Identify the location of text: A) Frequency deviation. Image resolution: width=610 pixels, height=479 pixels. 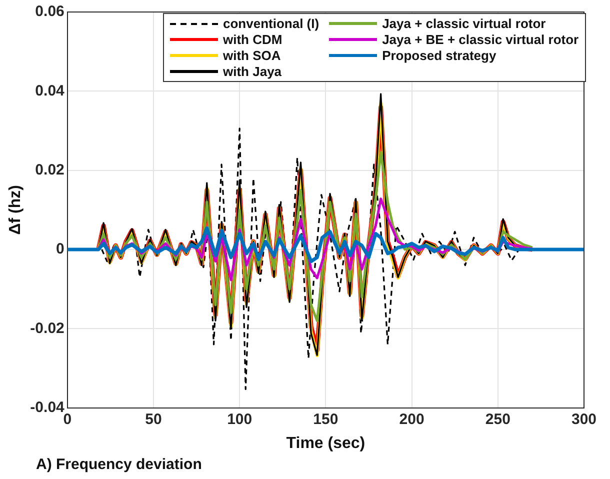
(119, 464).